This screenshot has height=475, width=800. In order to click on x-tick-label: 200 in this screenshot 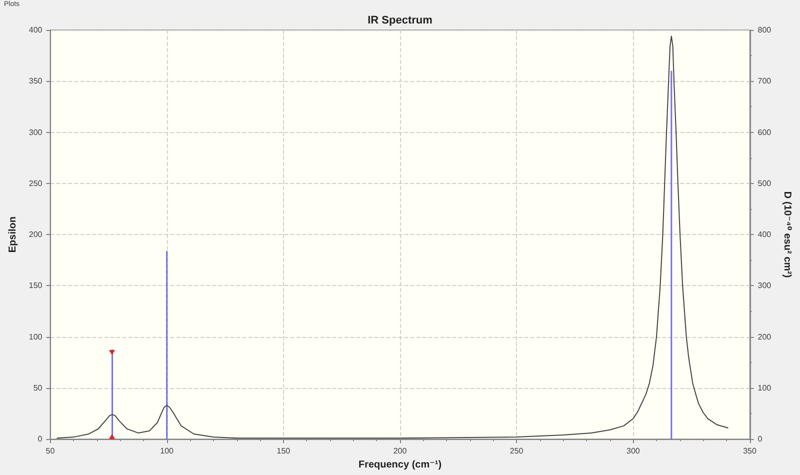, I will do `click(400, 451)`.